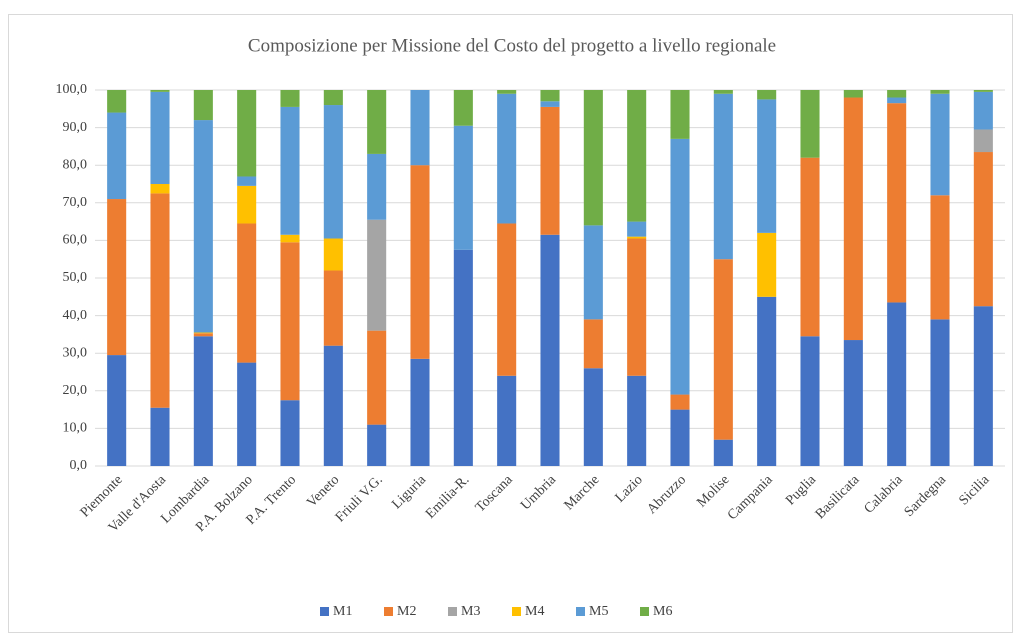  Describe the element at coordinates (470, 611) in the screenshot. I see `legend-label: M3` at that location.